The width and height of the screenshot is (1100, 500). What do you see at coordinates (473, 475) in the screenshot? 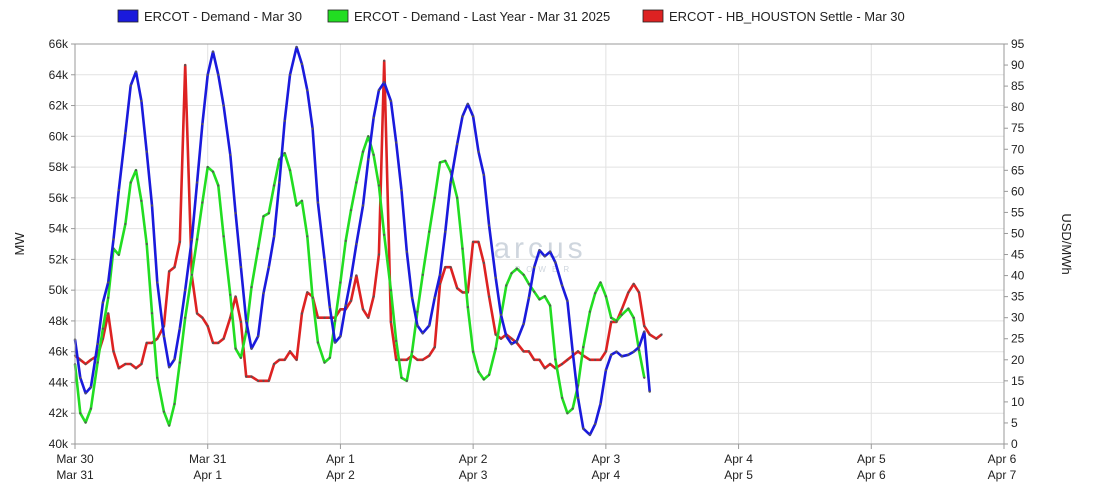
I see `x-tick-label-bottom: Apr 3` at bounding box center [473, 475].